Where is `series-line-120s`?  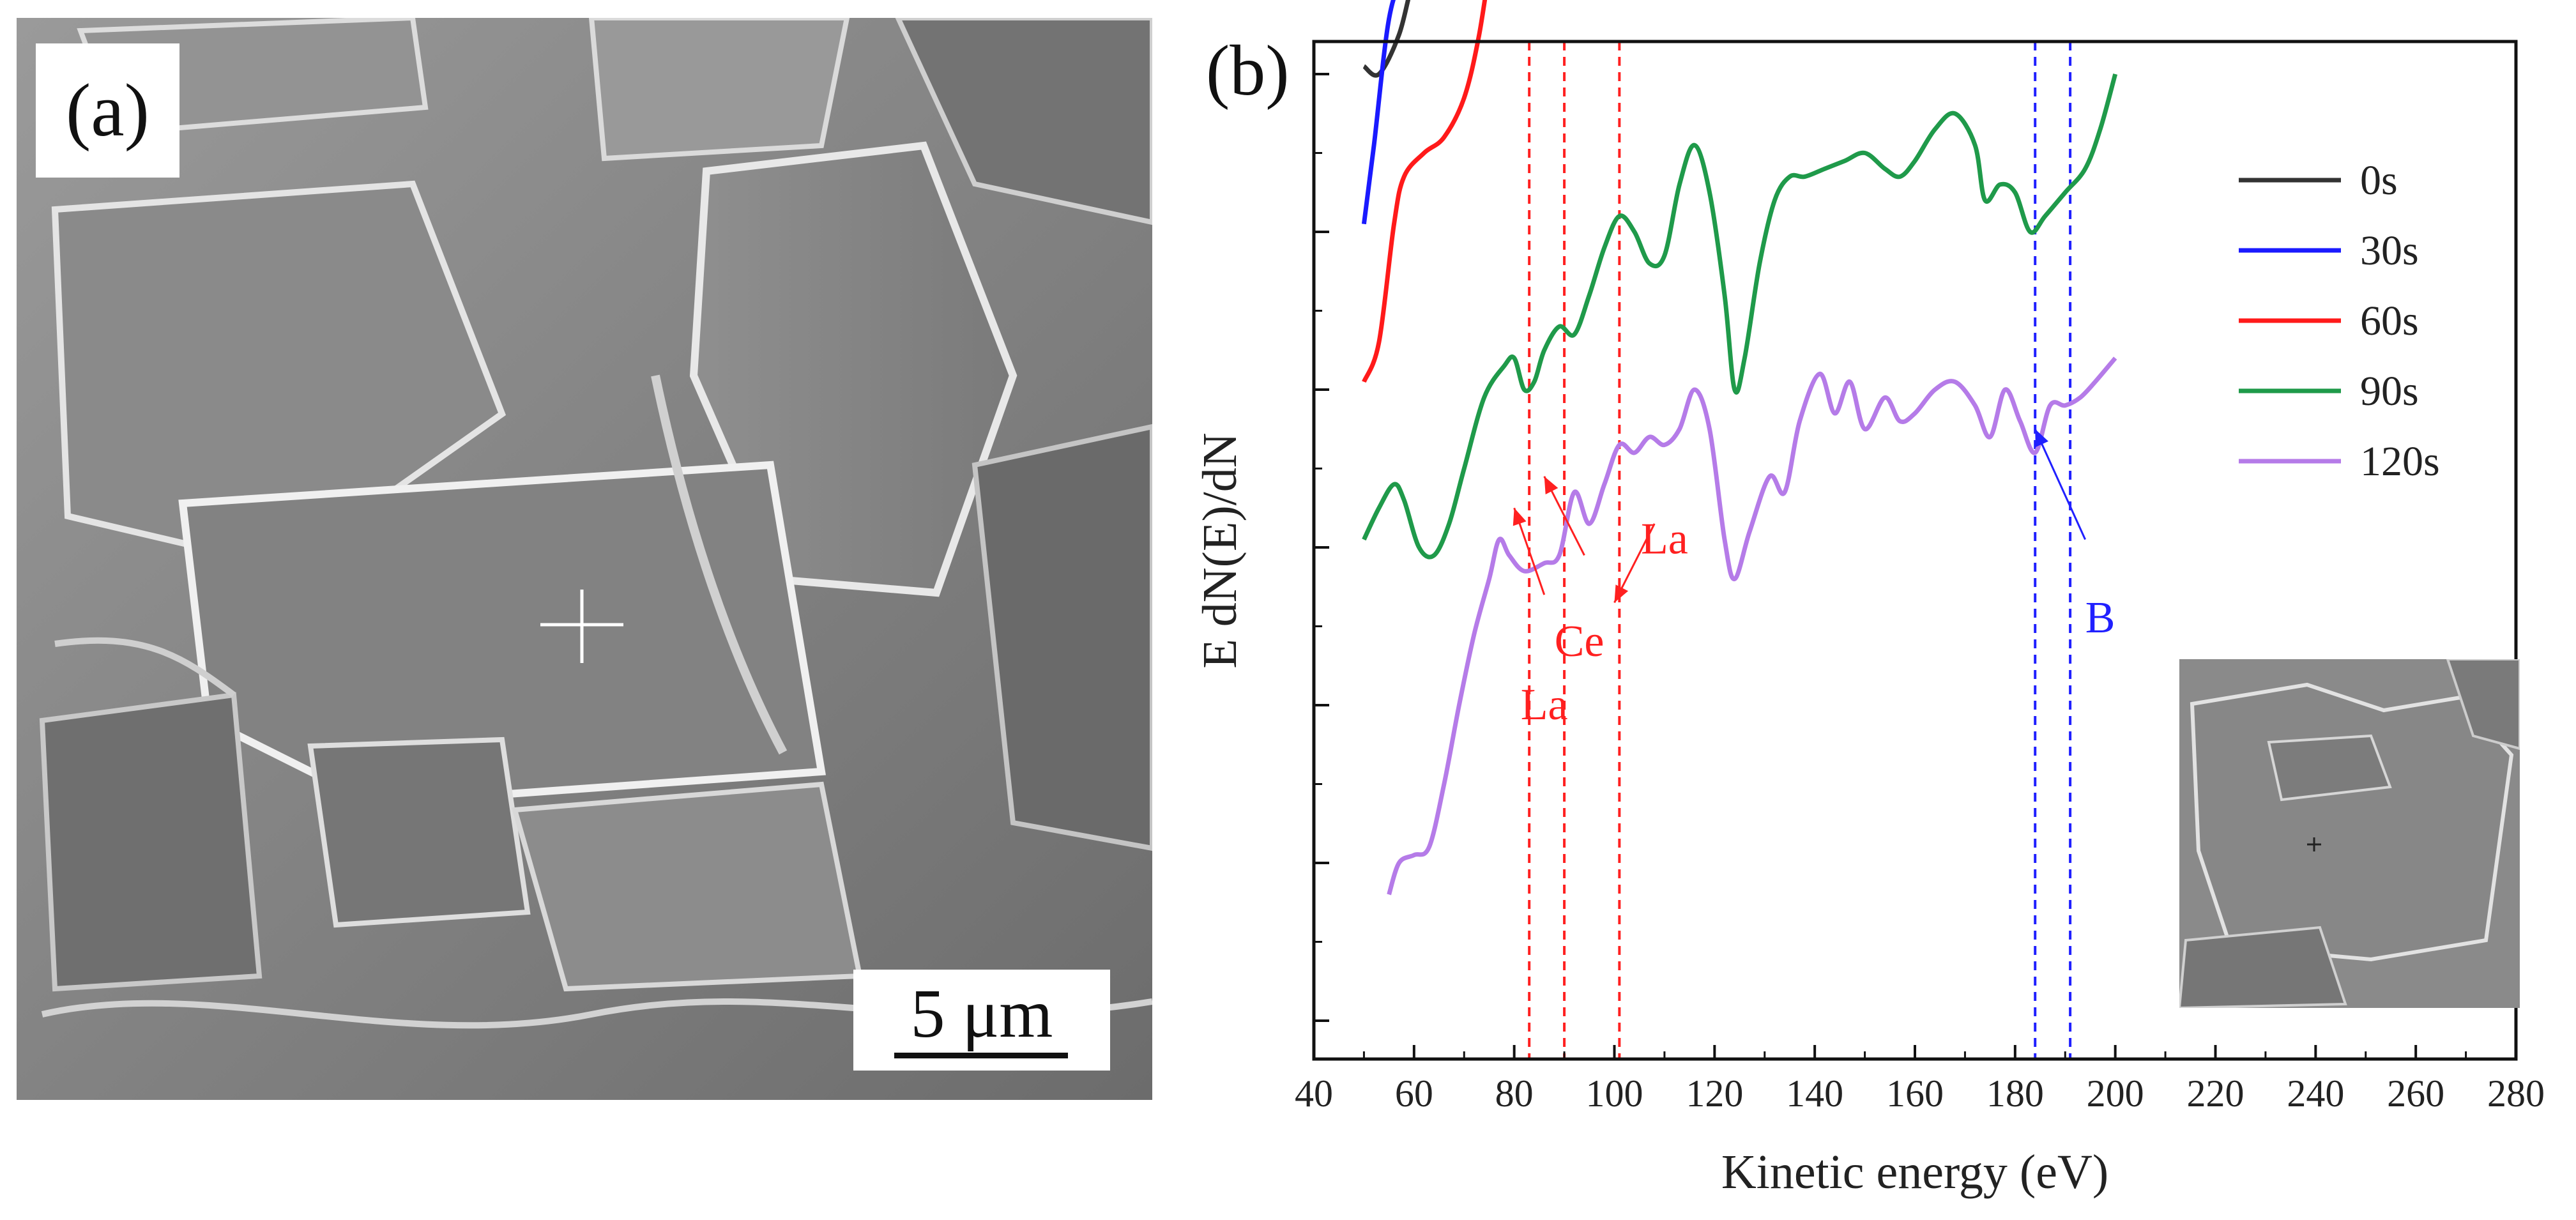 series-line-120s is located at coordinates (1752, 626).